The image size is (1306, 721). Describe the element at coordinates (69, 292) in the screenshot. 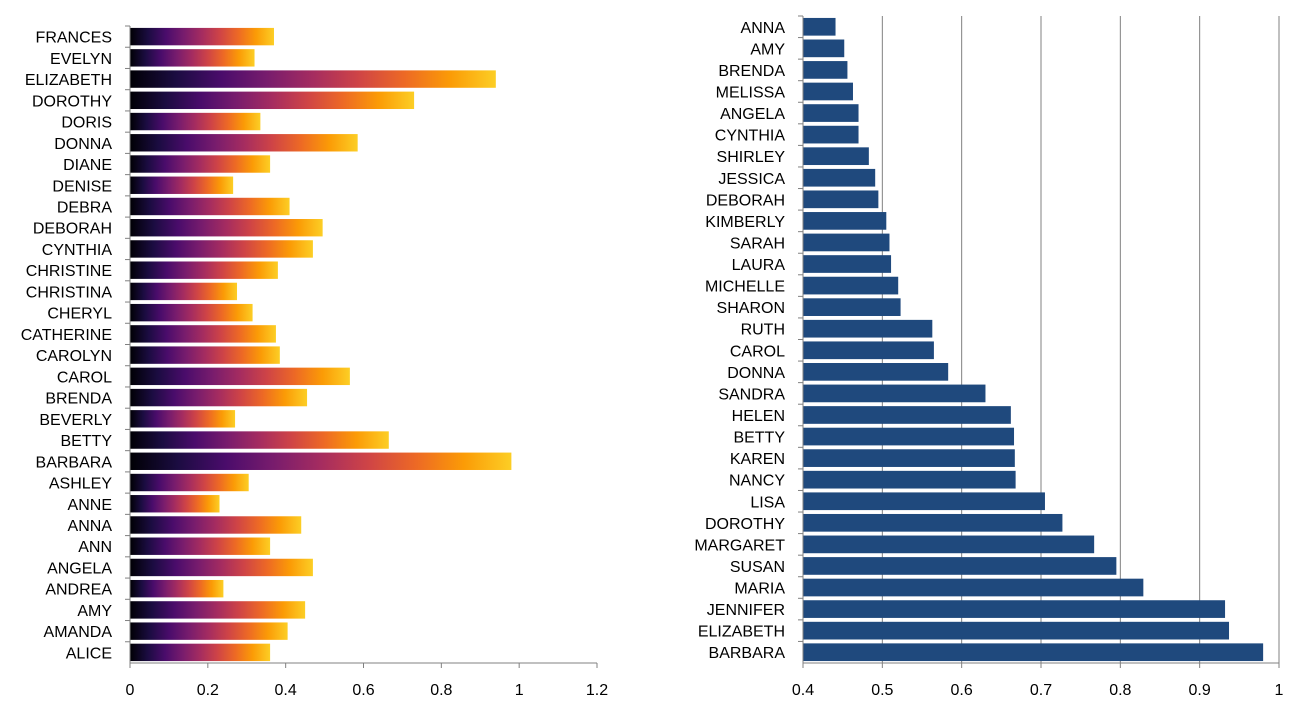

I see `left-category-label: CHRISTINA` at that location.